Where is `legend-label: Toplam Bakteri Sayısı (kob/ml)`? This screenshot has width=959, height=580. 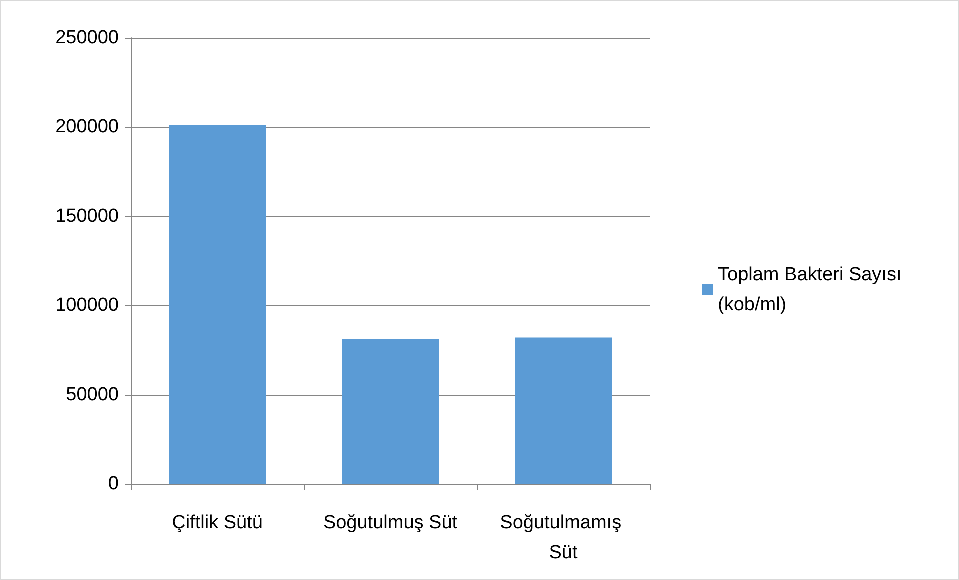
legend-label: Toplam Bakteri Sayısı (kob/ml) is located at coordinates (813, 290).